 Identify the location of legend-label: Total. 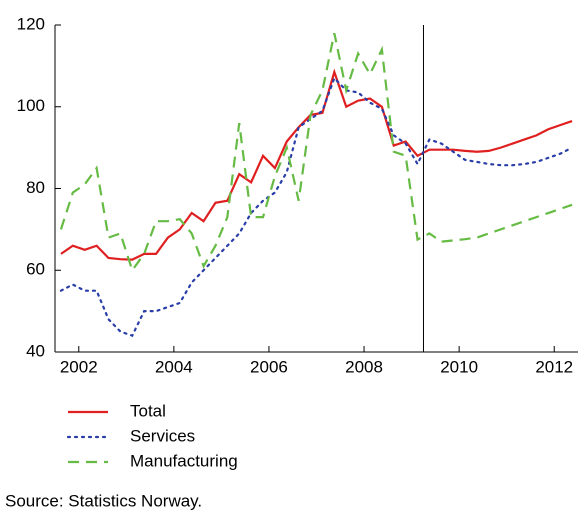
(148, 410).